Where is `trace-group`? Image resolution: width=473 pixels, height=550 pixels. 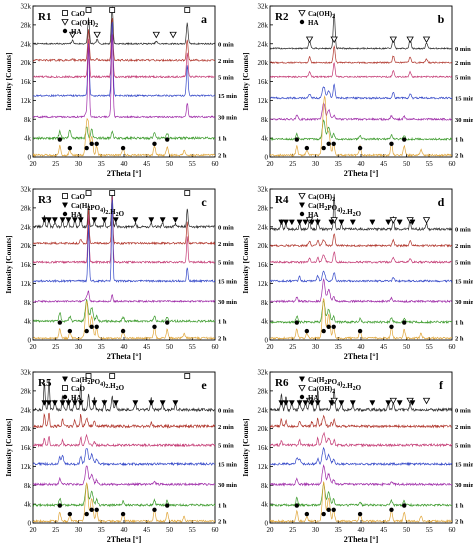 trace-group is located at coordinates (361, 455).